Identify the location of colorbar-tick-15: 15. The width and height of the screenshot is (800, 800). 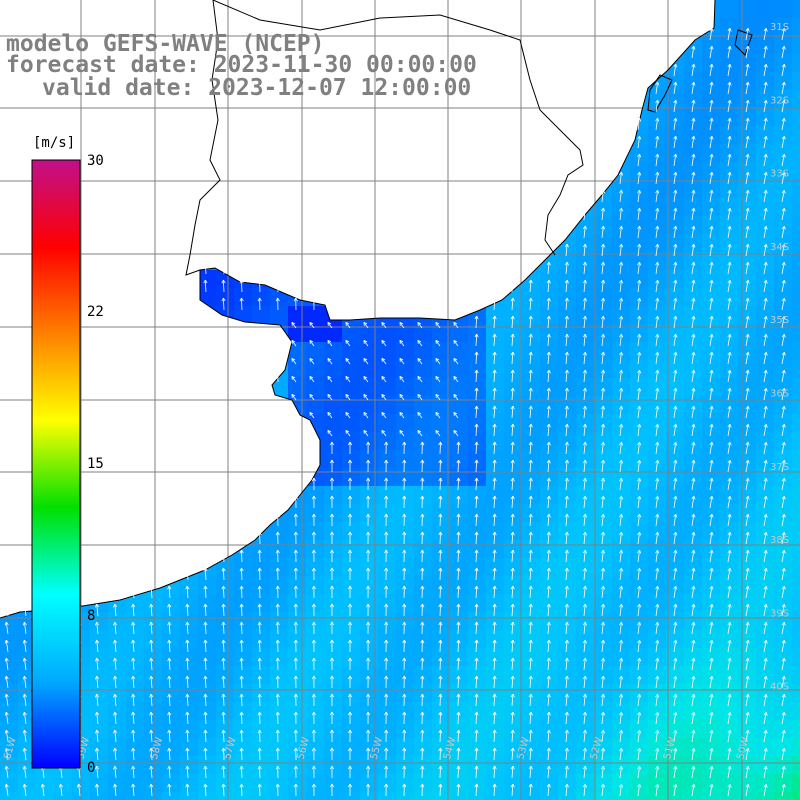
(95, 464).